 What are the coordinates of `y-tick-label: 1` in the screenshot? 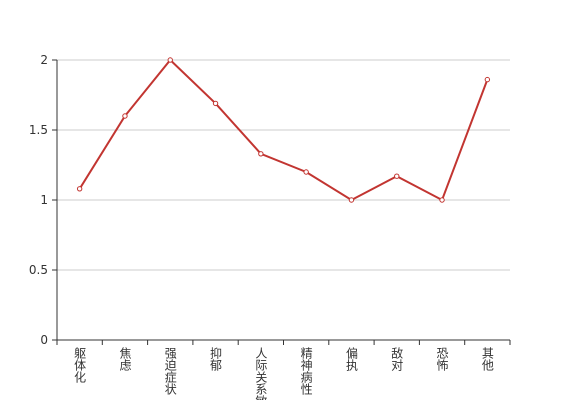 It's located at (44, 200).